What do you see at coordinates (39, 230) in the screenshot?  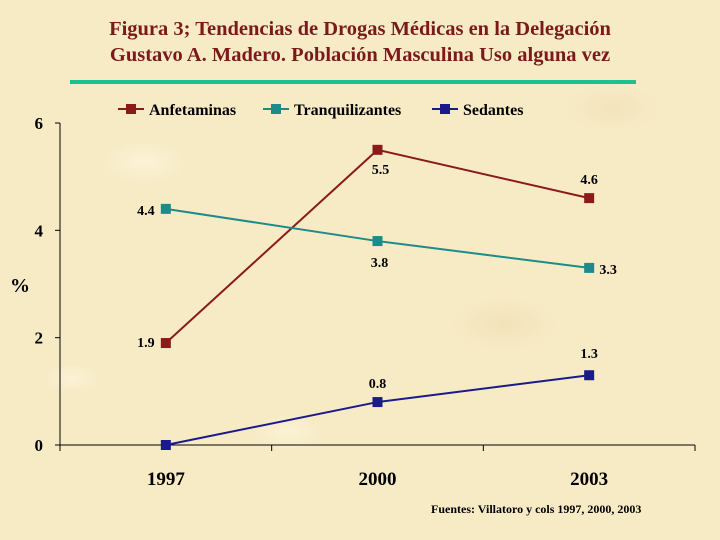 I see `y-tick-label: 4` at bounding box center [39, 230].